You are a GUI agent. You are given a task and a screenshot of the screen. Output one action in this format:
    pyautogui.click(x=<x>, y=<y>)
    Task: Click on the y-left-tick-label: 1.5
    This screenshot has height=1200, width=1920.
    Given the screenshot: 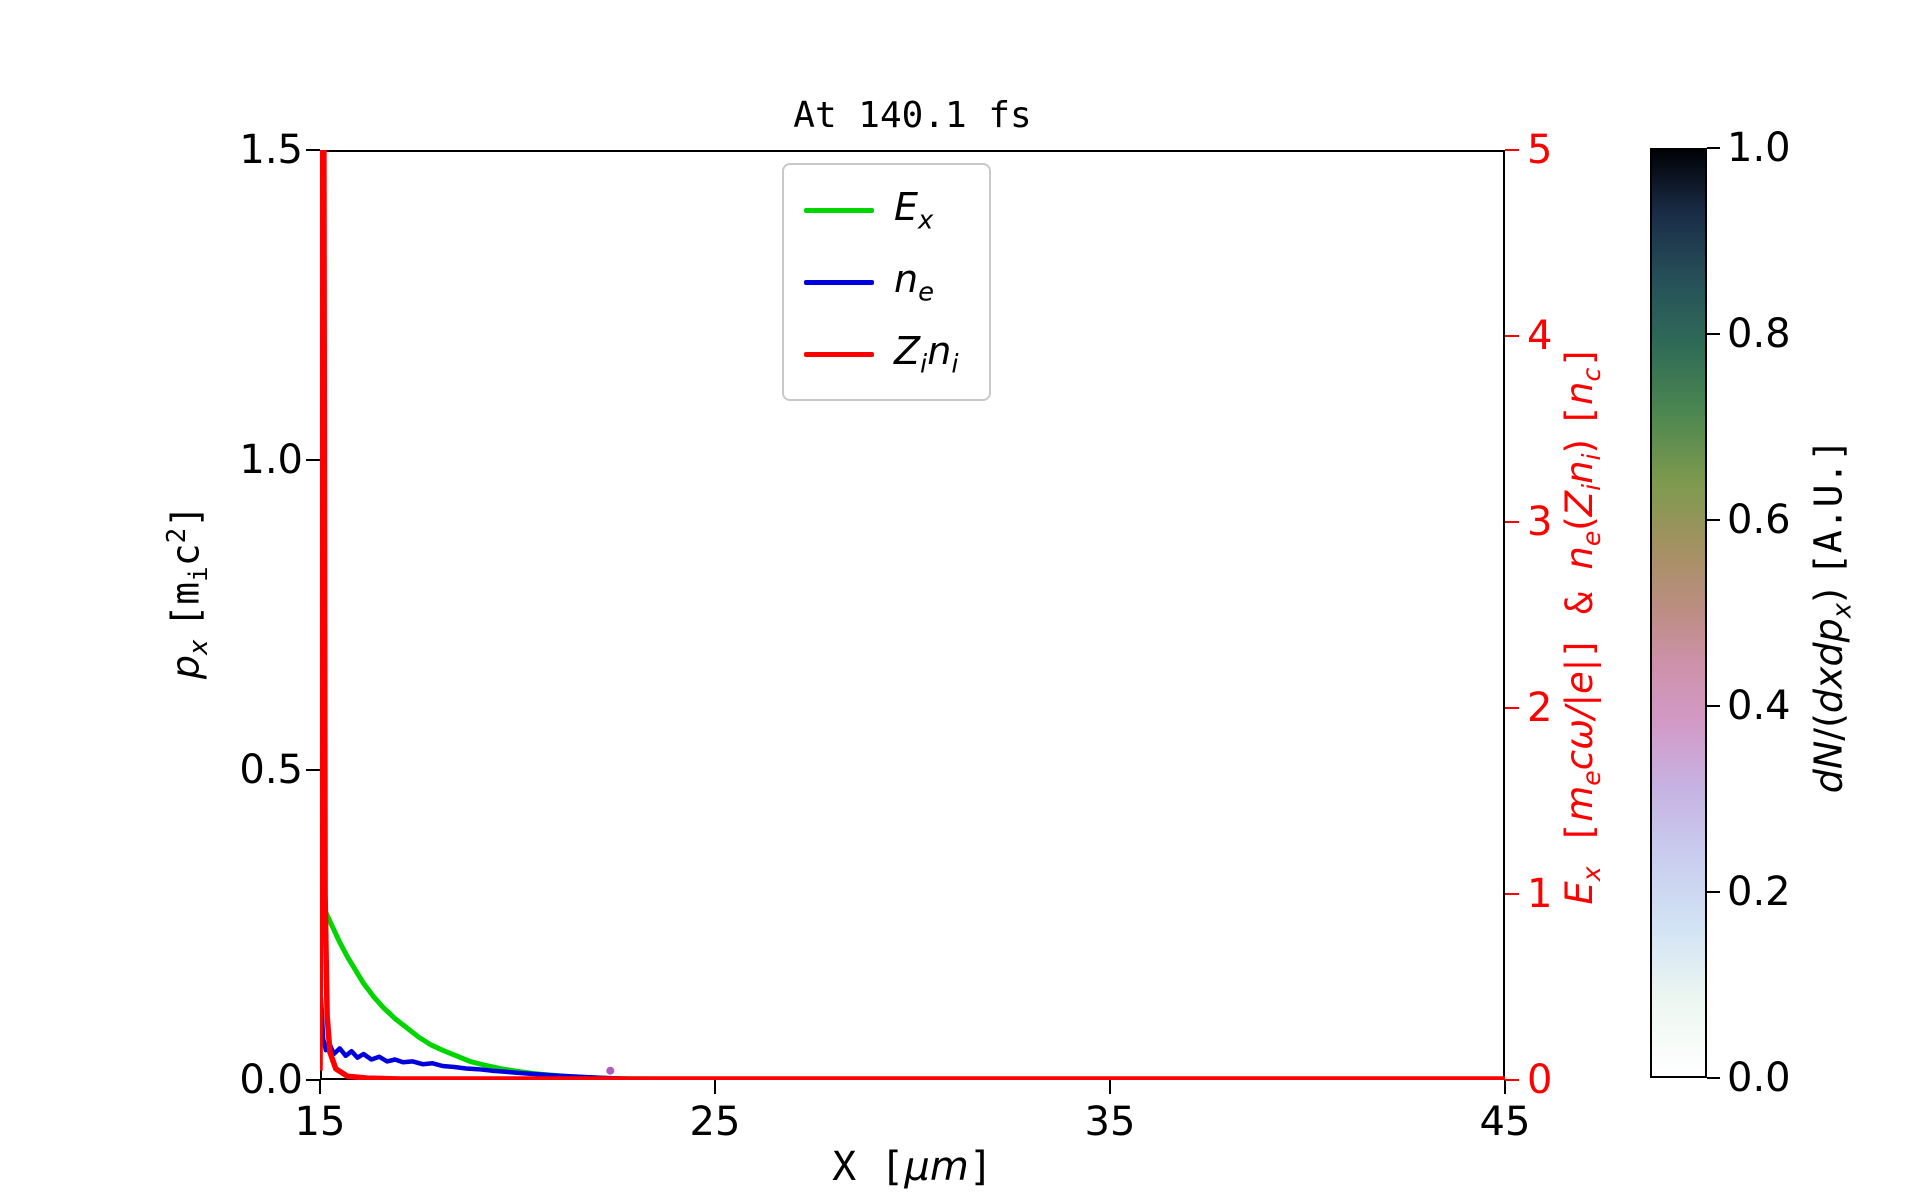 What is the action you would take?
    pyautogui.click(x=271, y=150)
    